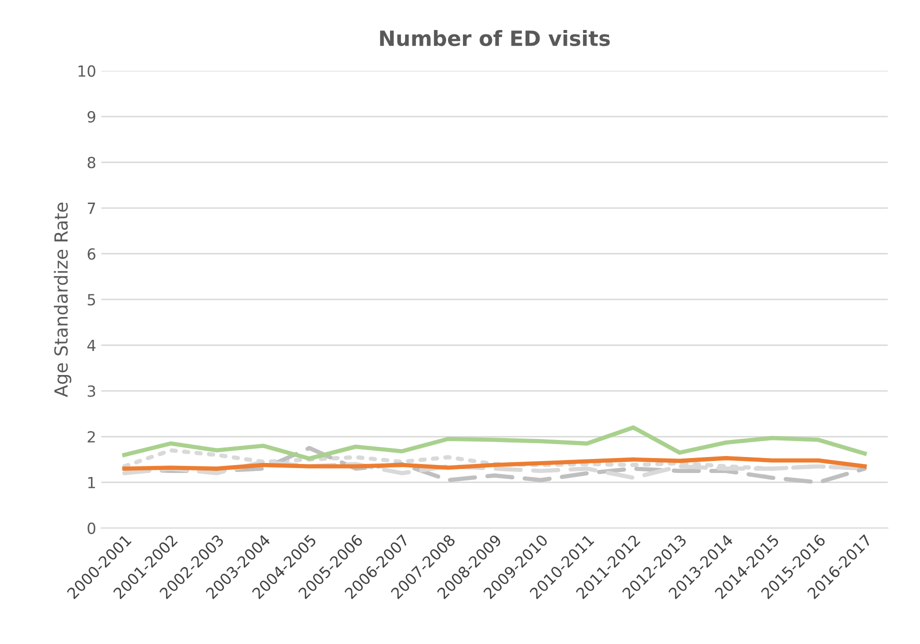 Image resolution: width=920 pixels, height=644 pixels. What do you see at coordinates (92, 254) in the screenshot?
I see `y-tick-label: 6` at bounding box center [92, 254].